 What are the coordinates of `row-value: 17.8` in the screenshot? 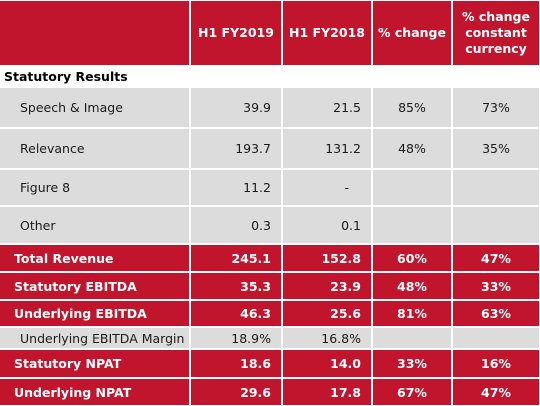 It's located at (327, 392).